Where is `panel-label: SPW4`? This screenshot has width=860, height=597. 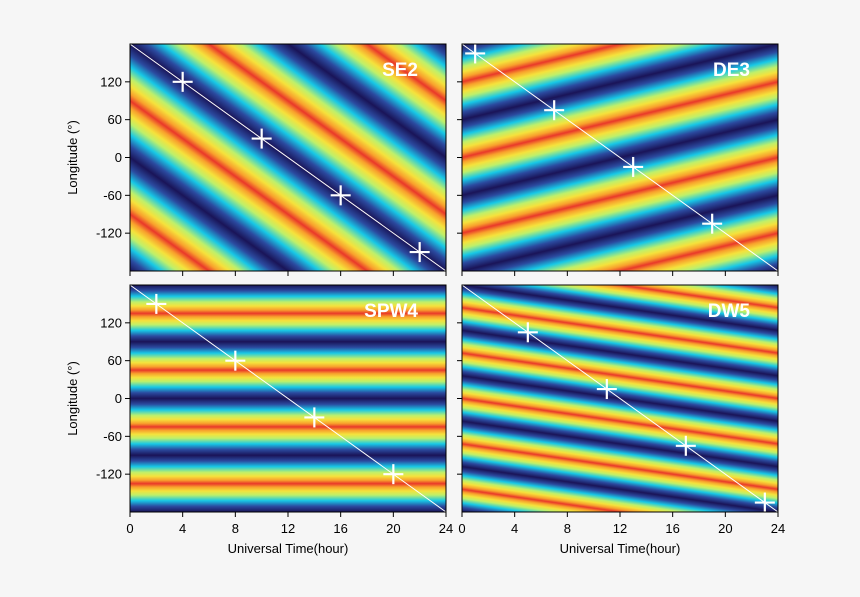
panel-label: SPW4 is located at coordinates (391, 311).